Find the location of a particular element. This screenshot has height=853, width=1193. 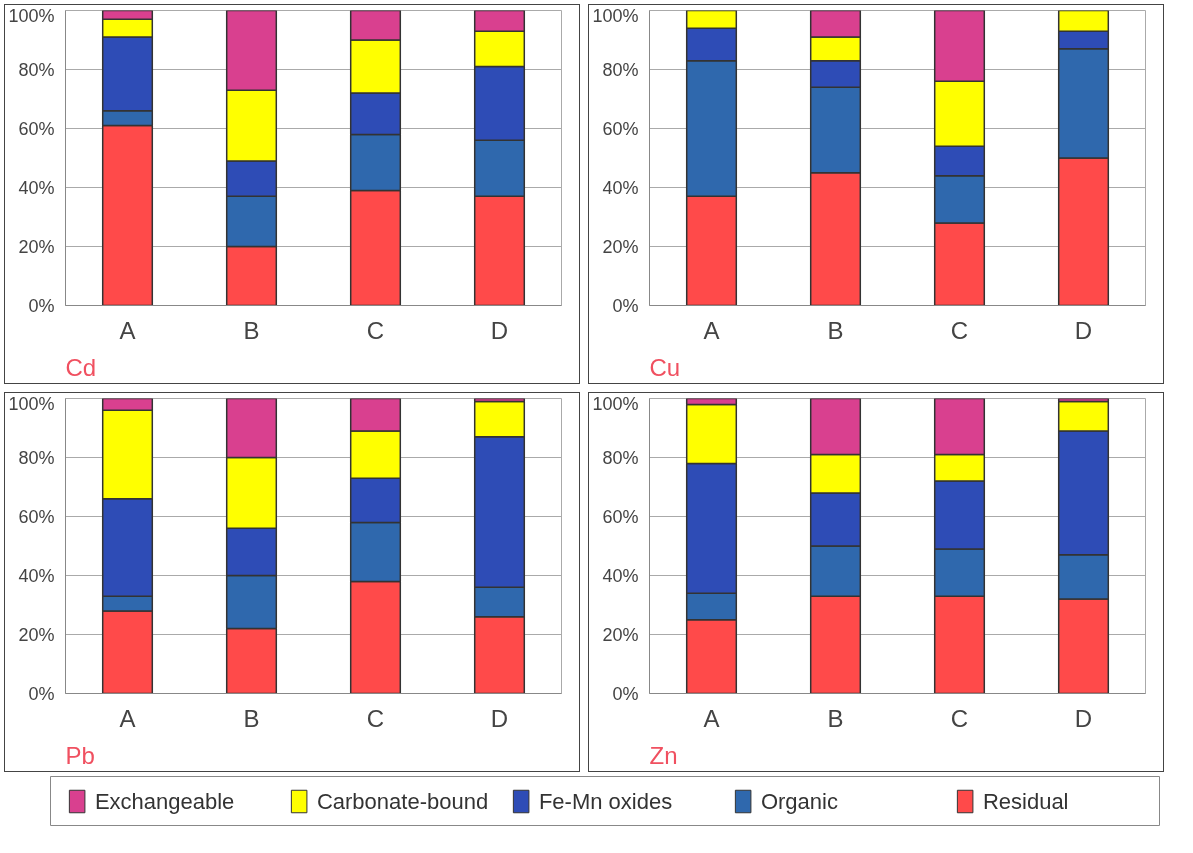

text: Cd is located at coordinates (81, 367).